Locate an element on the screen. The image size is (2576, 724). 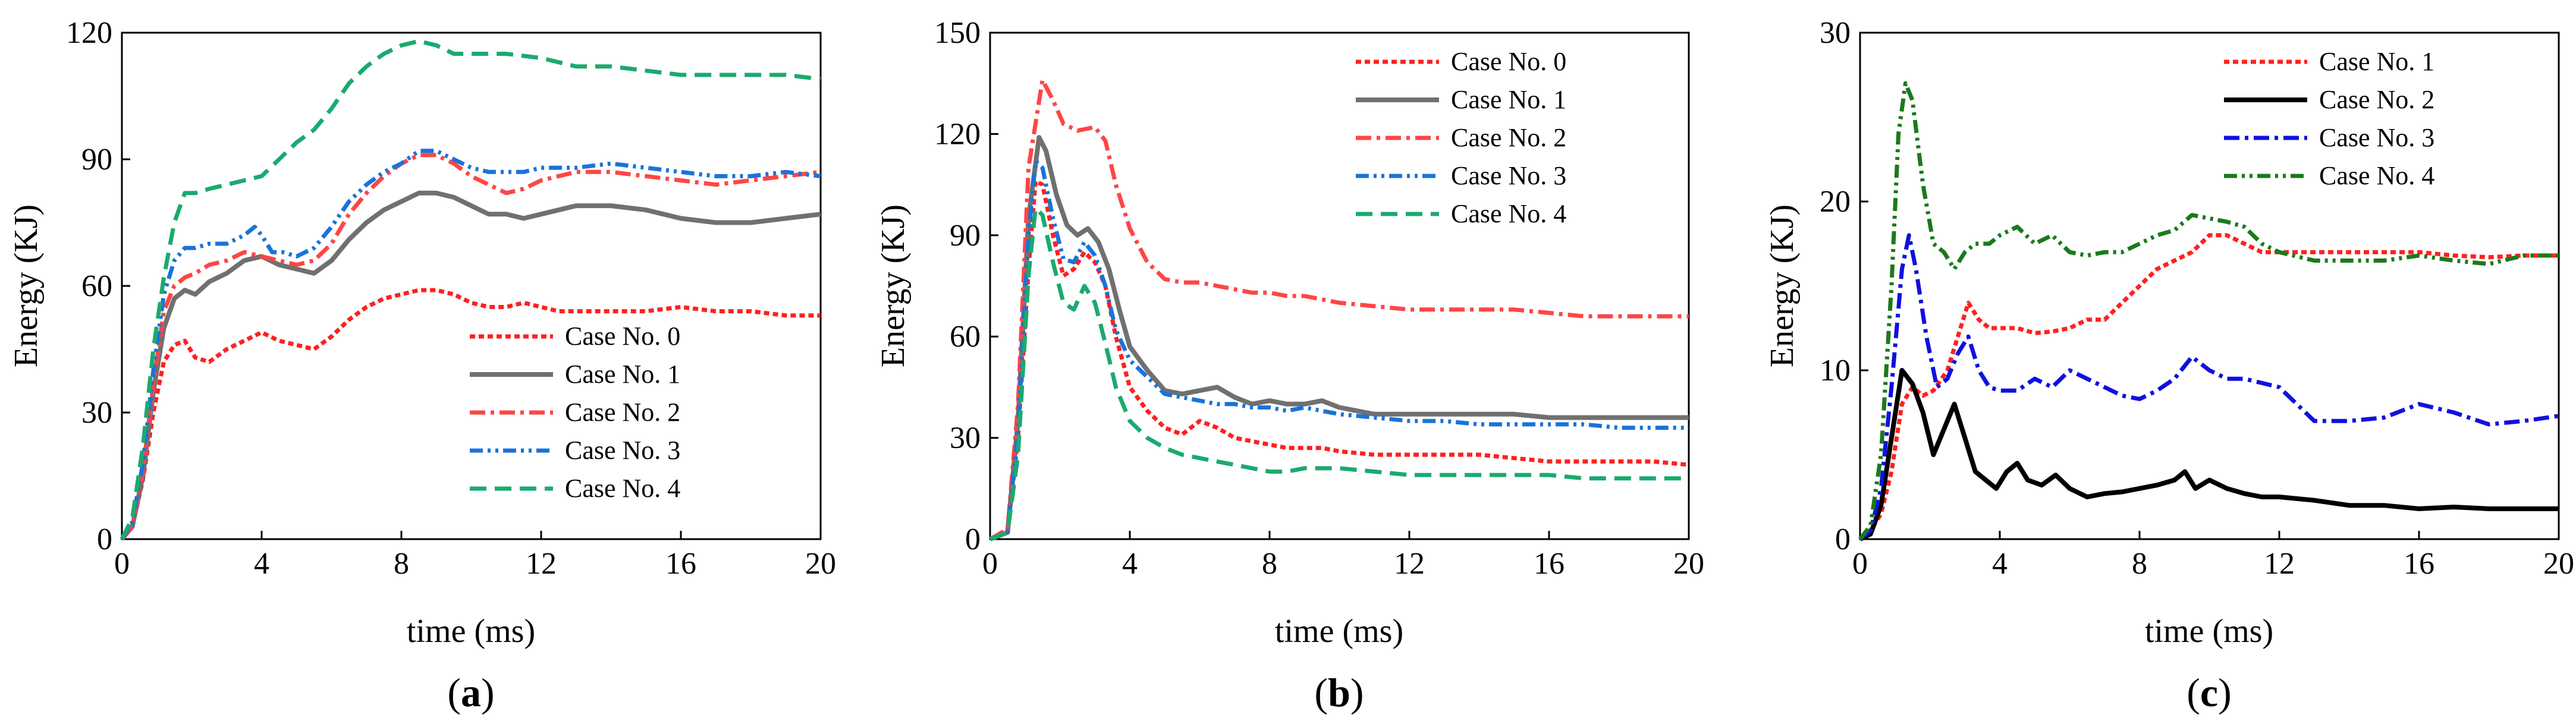
panel-b-legend-label: Case No. 1 is located at coordinates (1508, 100).